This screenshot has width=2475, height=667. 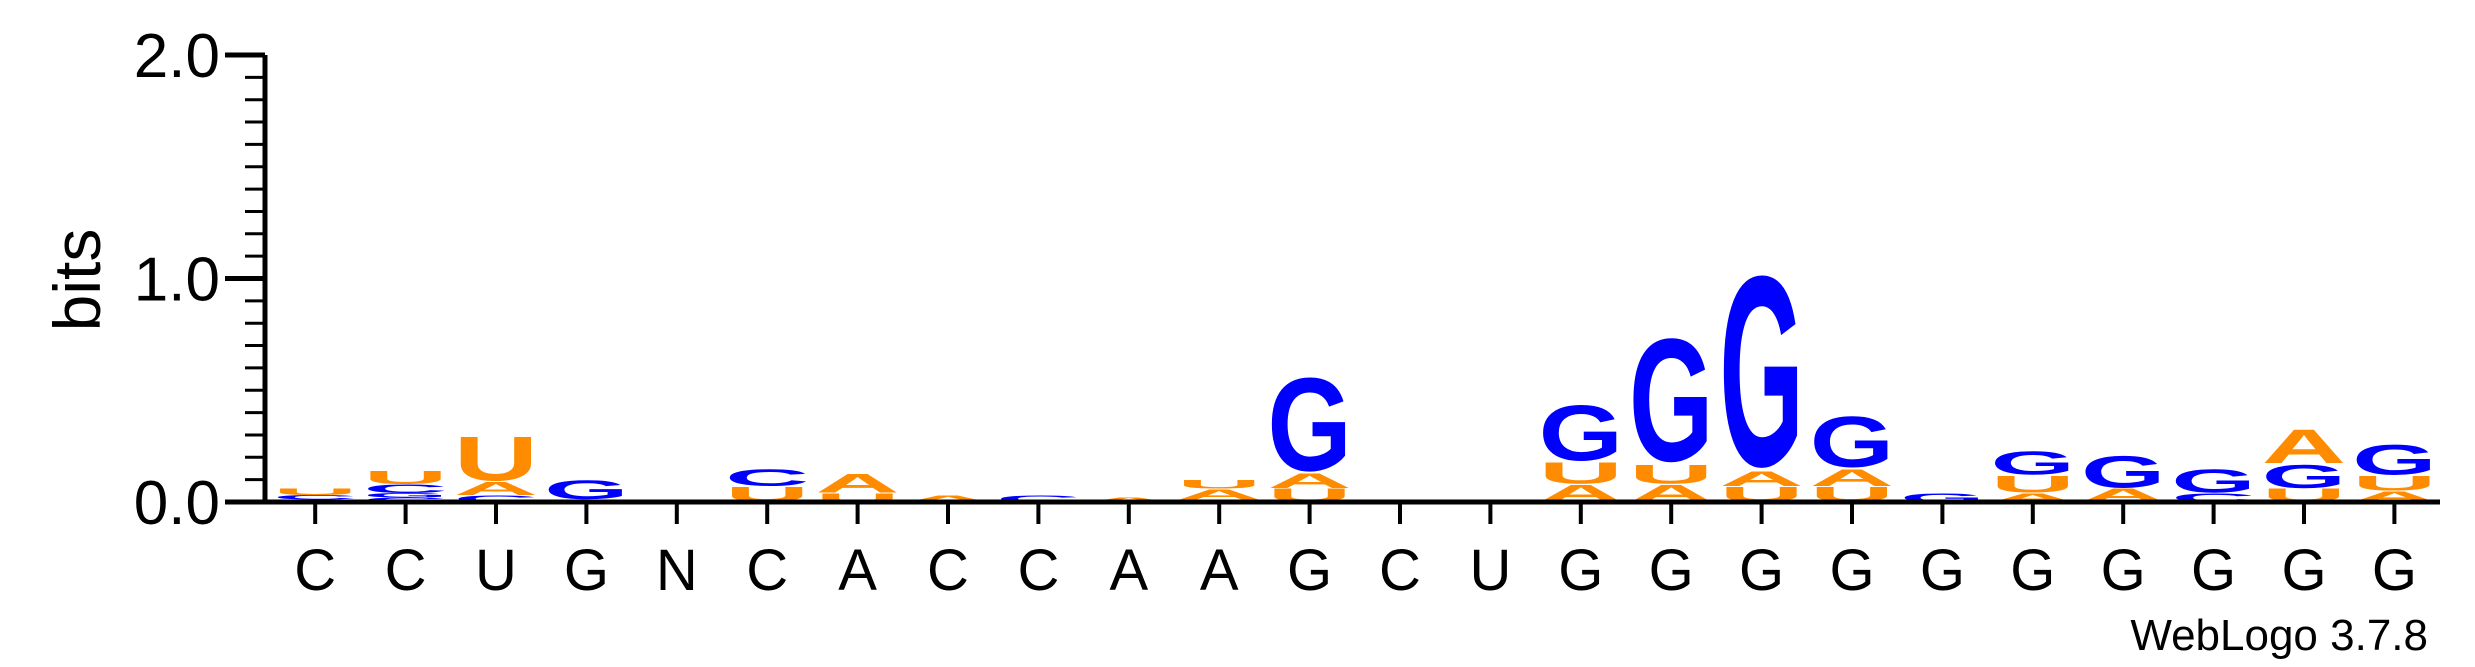 I want to click on y-tick-label: 2.0, so click(x=177, y=56).